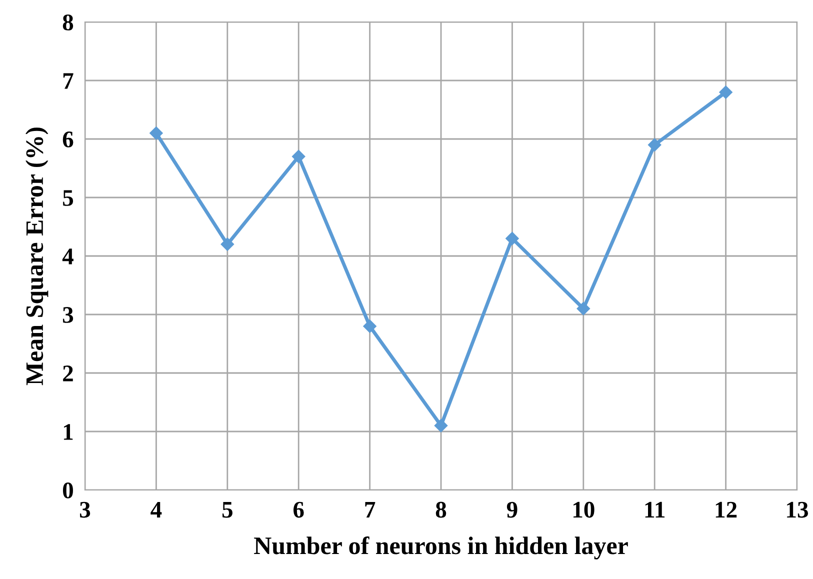 Image resolution: width=813 pixels, height=579 pixels. Describe the element at coordinates (441, 510) in the screenshot. I see `x-tick-label: 8` at that location.